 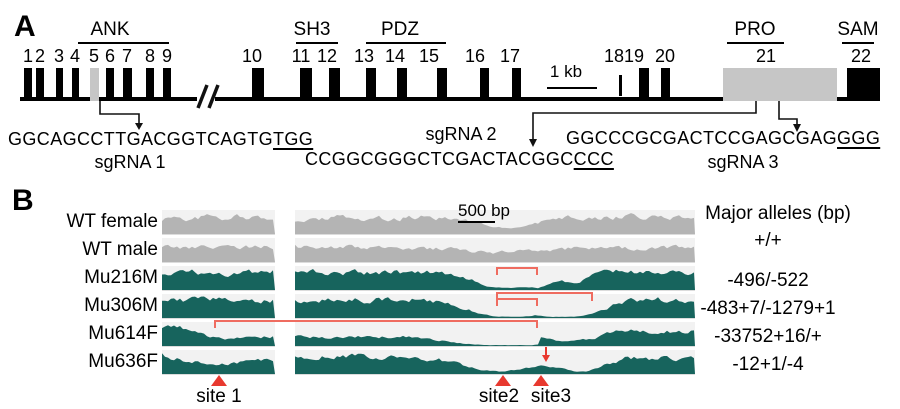 What do you see at coordinates (499, 396) in the screenshot?
I see `site2-label: site2` at bounding box center [499, 396].